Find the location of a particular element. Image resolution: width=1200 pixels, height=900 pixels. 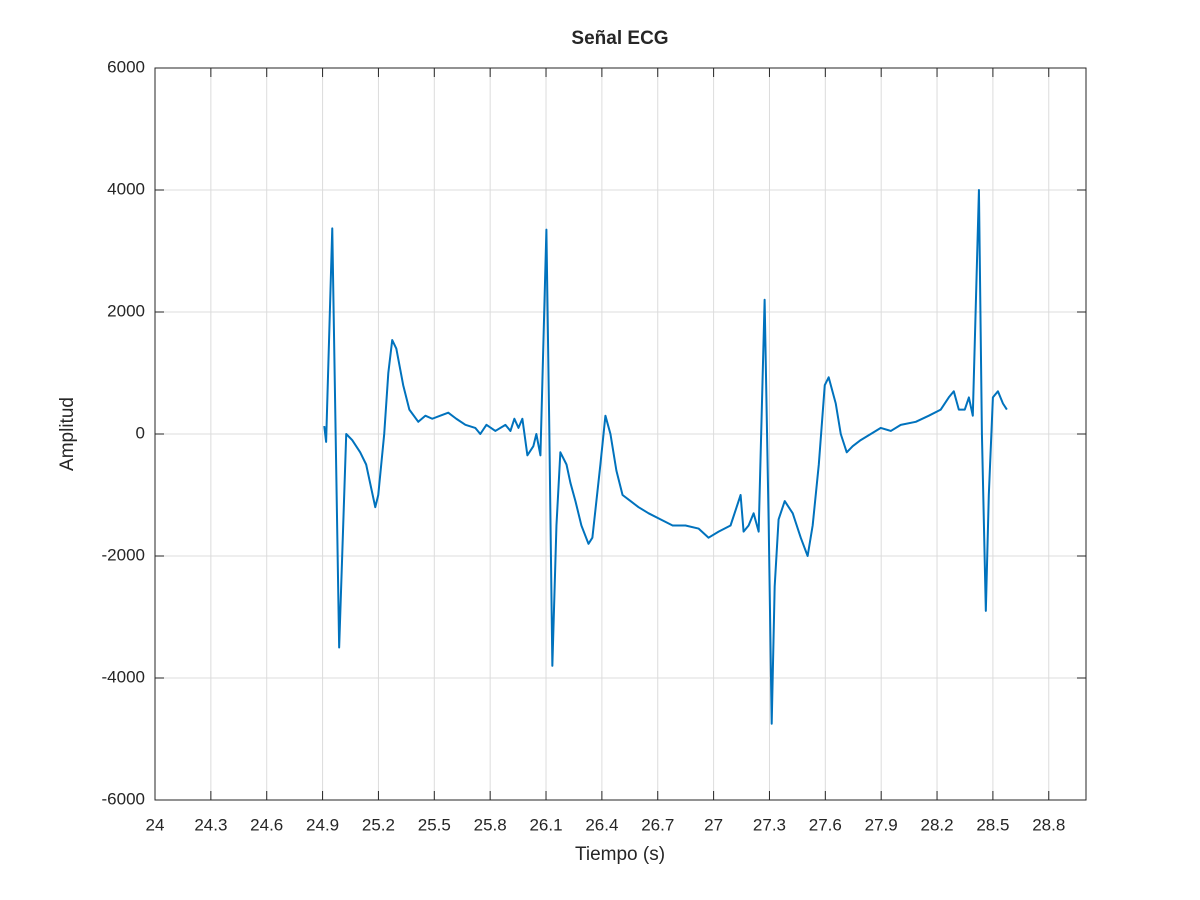

y-tick-label: -4000 is located at coordinates (123, 676).